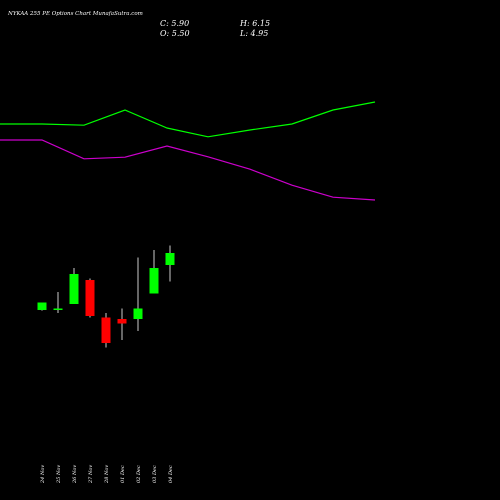 The height and width of the screenshot is (500, 500). I want to click on x-tick-label: 27 Nov, so click(91, 474).